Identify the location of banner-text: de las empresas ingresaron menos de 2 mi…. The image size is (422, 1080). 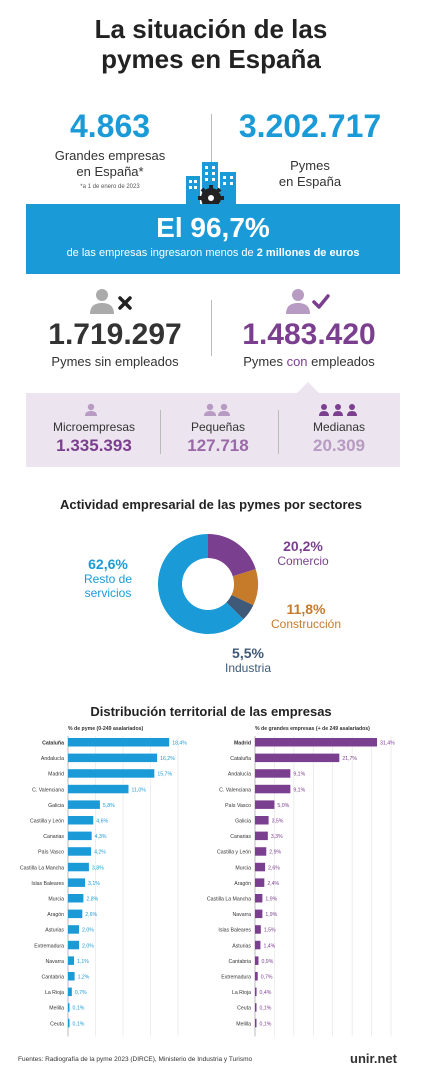
(213, 253).